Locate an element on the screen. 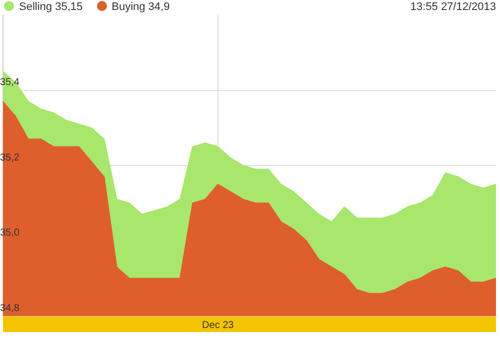 The width and height of the screenshot is (500, 338). legend-label: Buying 34,9 is located at coordinates (140, 7).